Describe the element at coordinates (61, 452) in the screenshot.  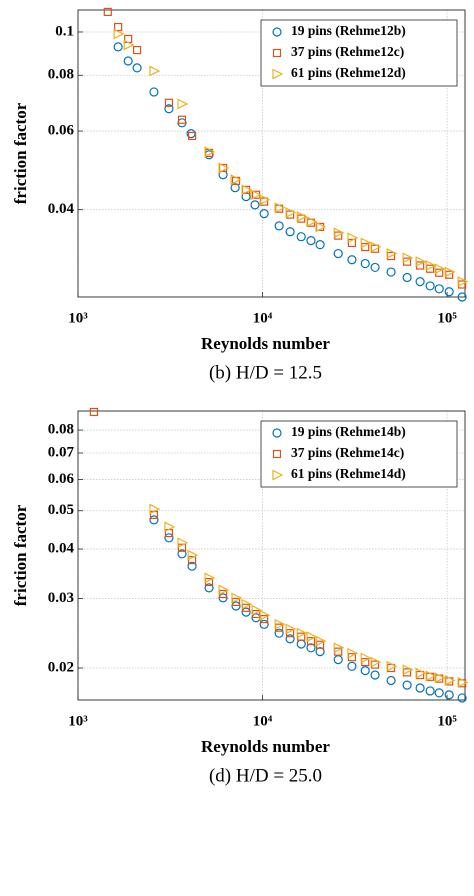
I see `y-tick-label: 0.07` at that location.